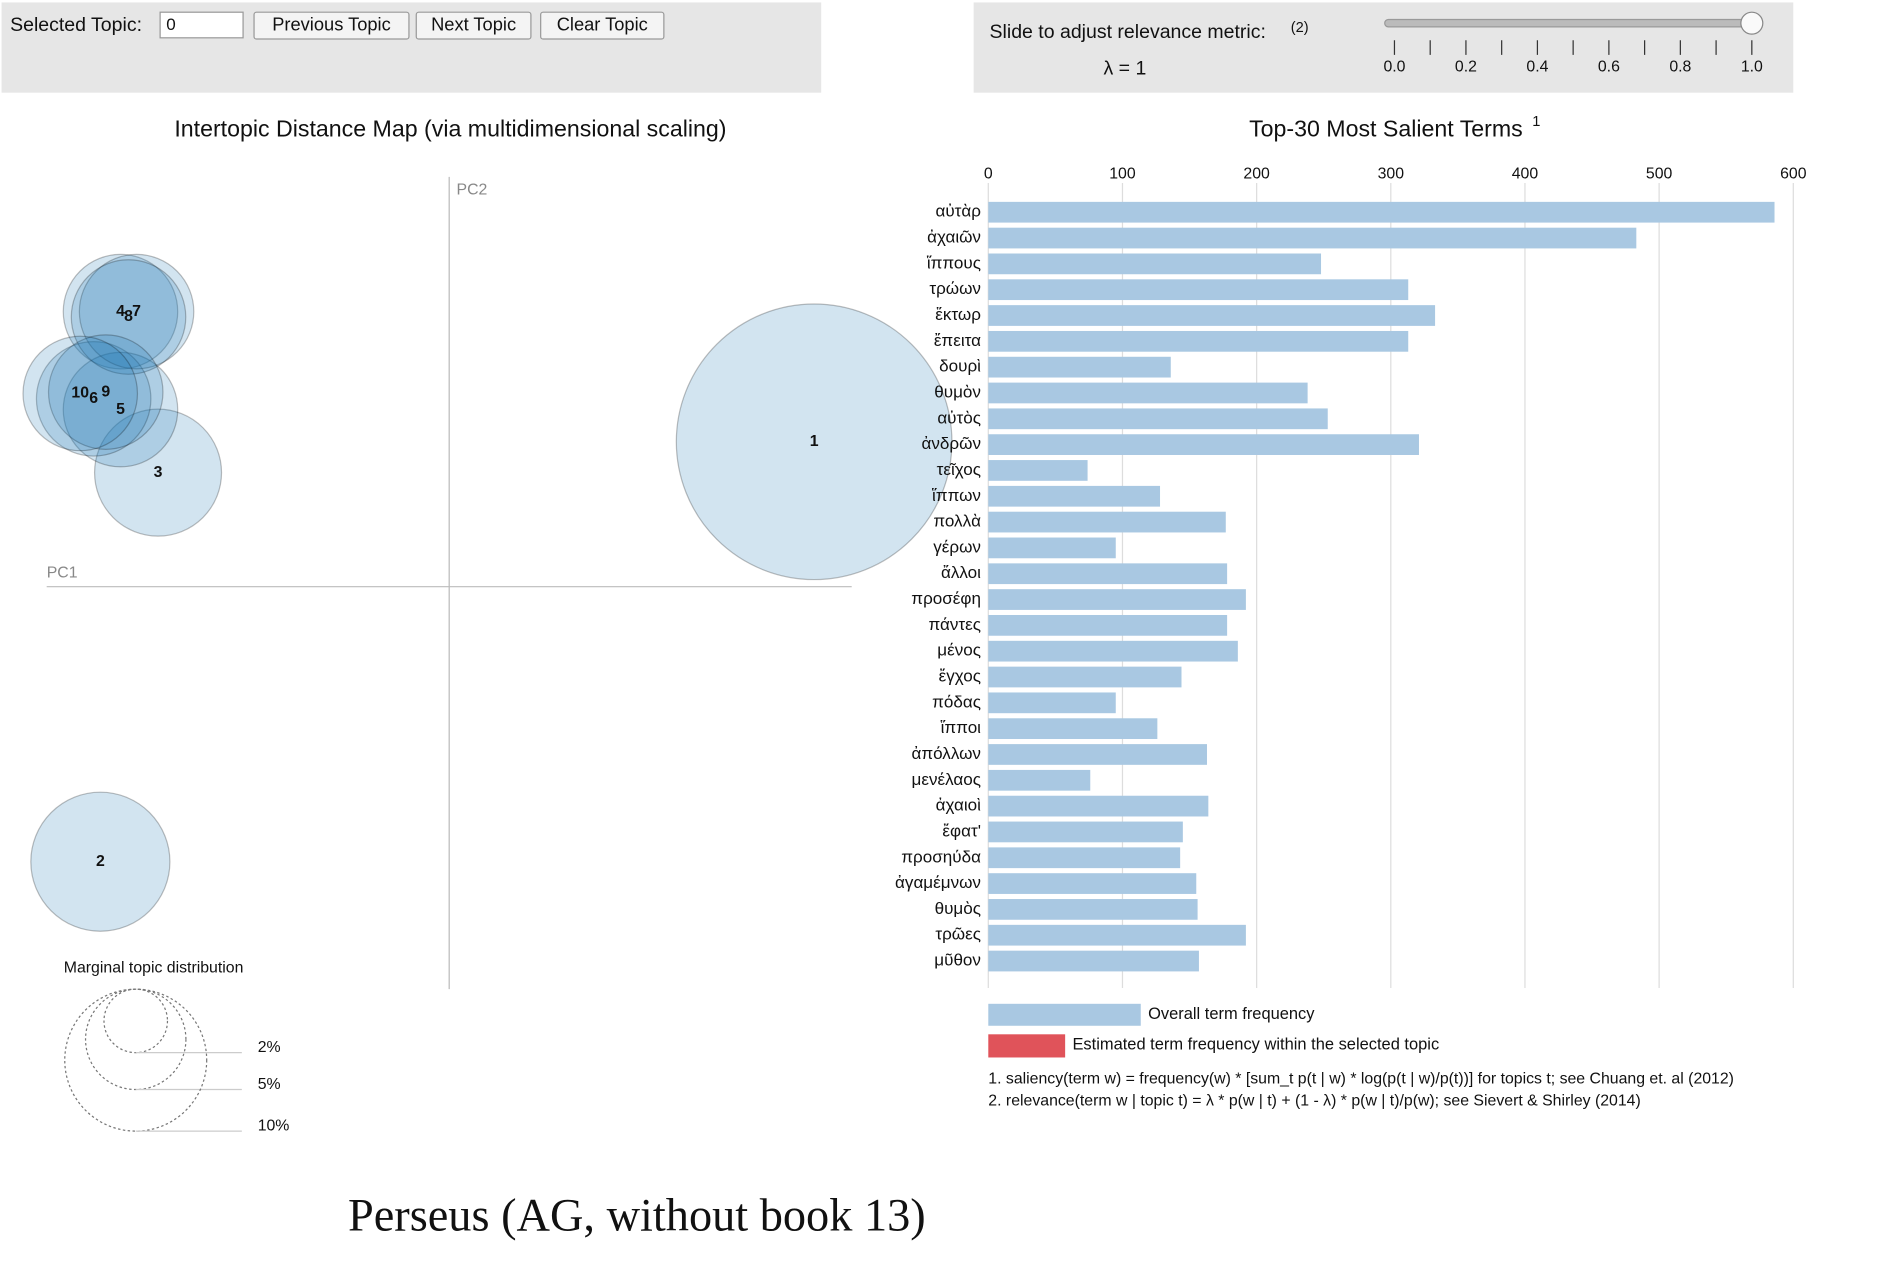 This screenshot has width=1890, height=1288. I want to click on topic-label: 3, so click(158, 472).